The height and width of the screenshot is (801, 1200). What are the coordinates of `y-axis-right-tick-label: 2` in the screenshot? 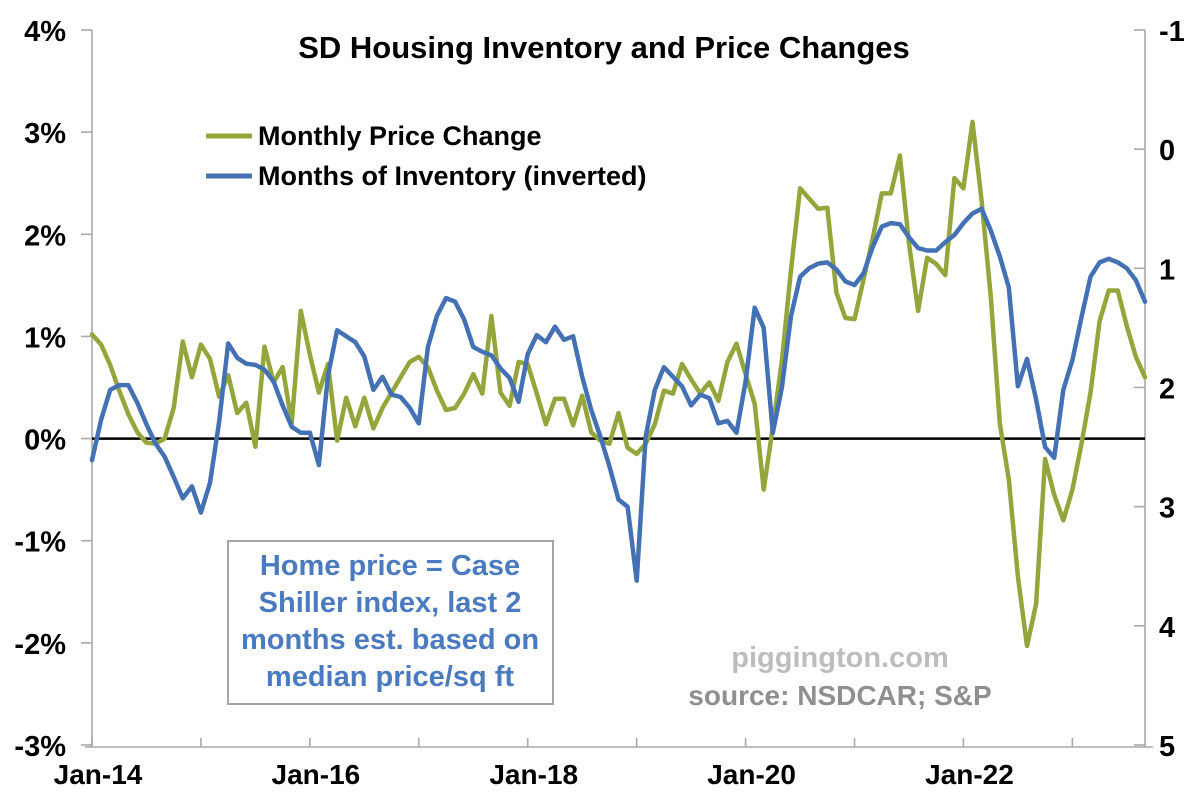 It's located at (1167, 390).